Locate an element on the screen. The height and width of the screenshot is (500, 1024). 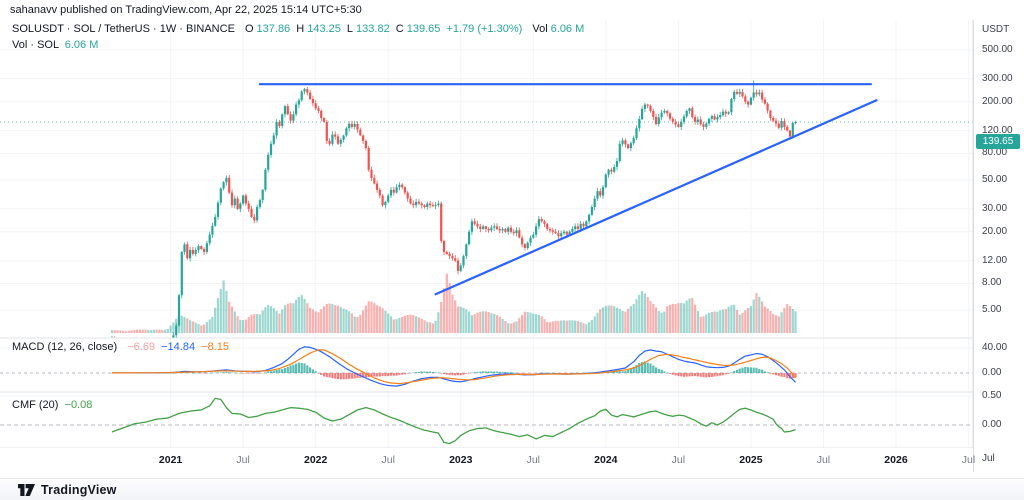
tradingview-logo-icon is located at coordinates (26, 489).